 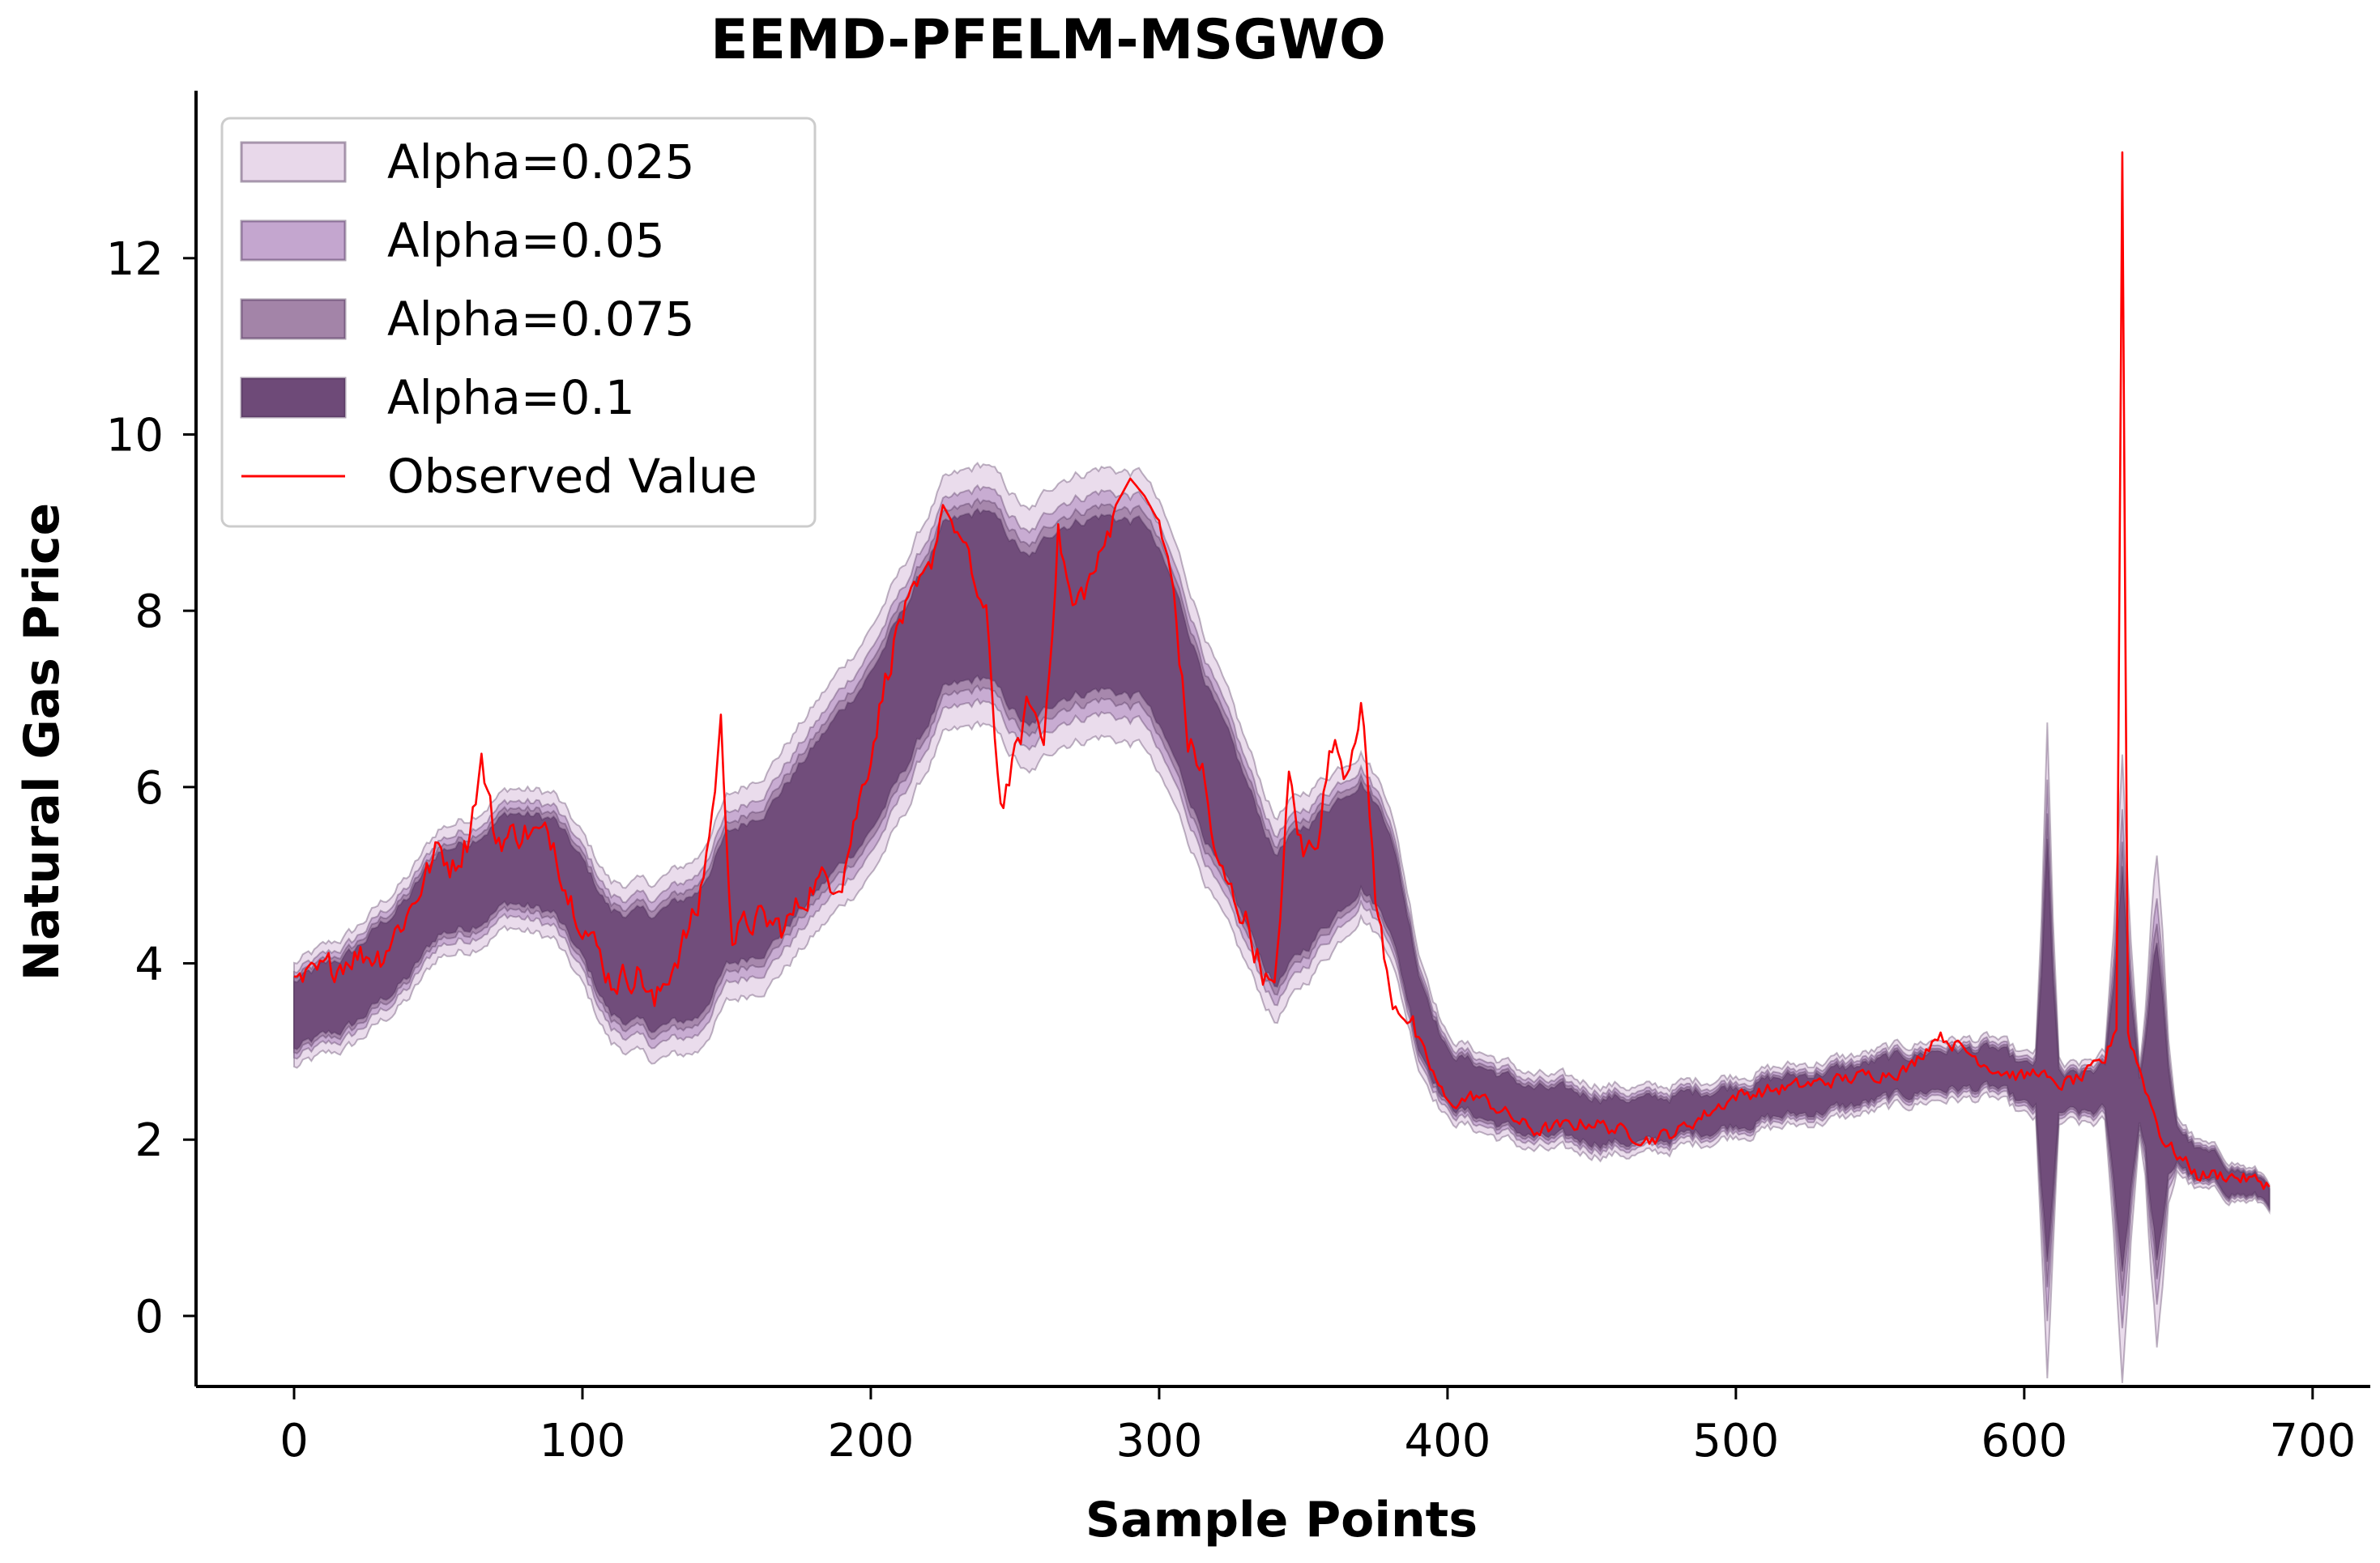 I want to click on x-tick-label: 0, so click(x=294, y=1441).